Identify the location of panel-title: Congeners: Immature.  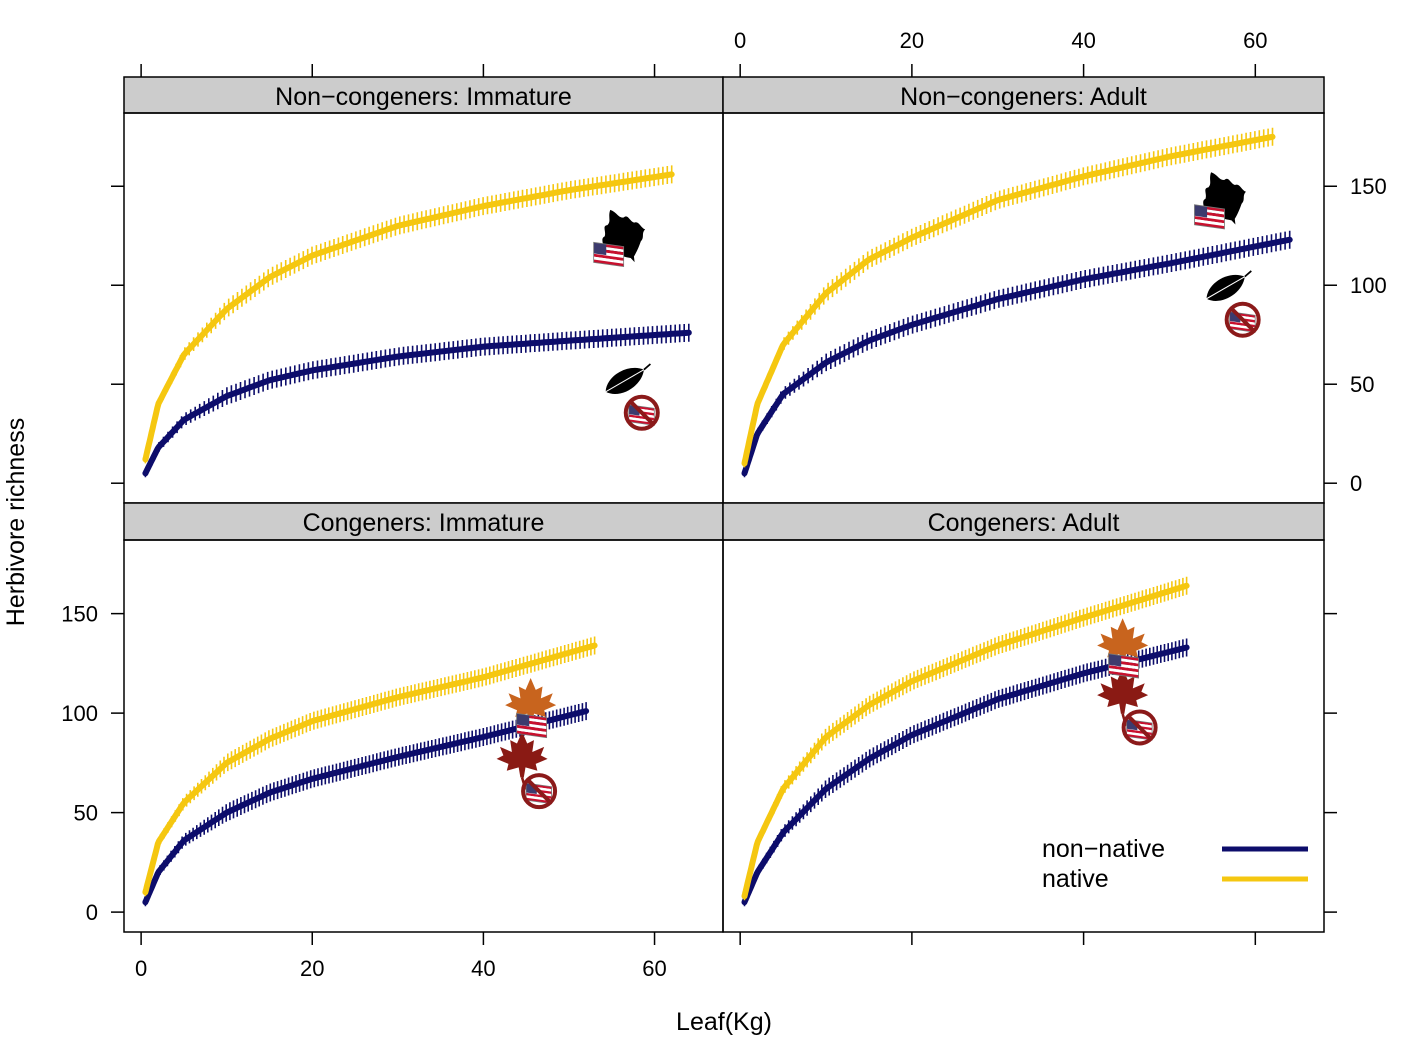
(424, 523).